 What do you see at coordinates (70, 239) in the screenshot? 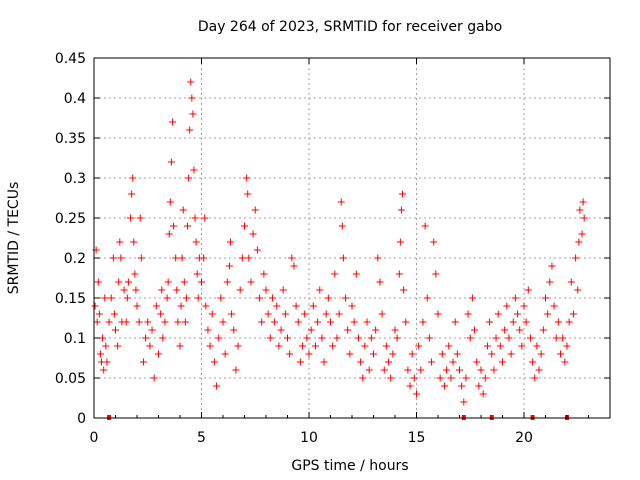
I see `y-tick-labels: 0 0.05 0.1 0.15 0.2 0.25 0.3 0.35 0.4 0.45` at bounding box center [70, 239].